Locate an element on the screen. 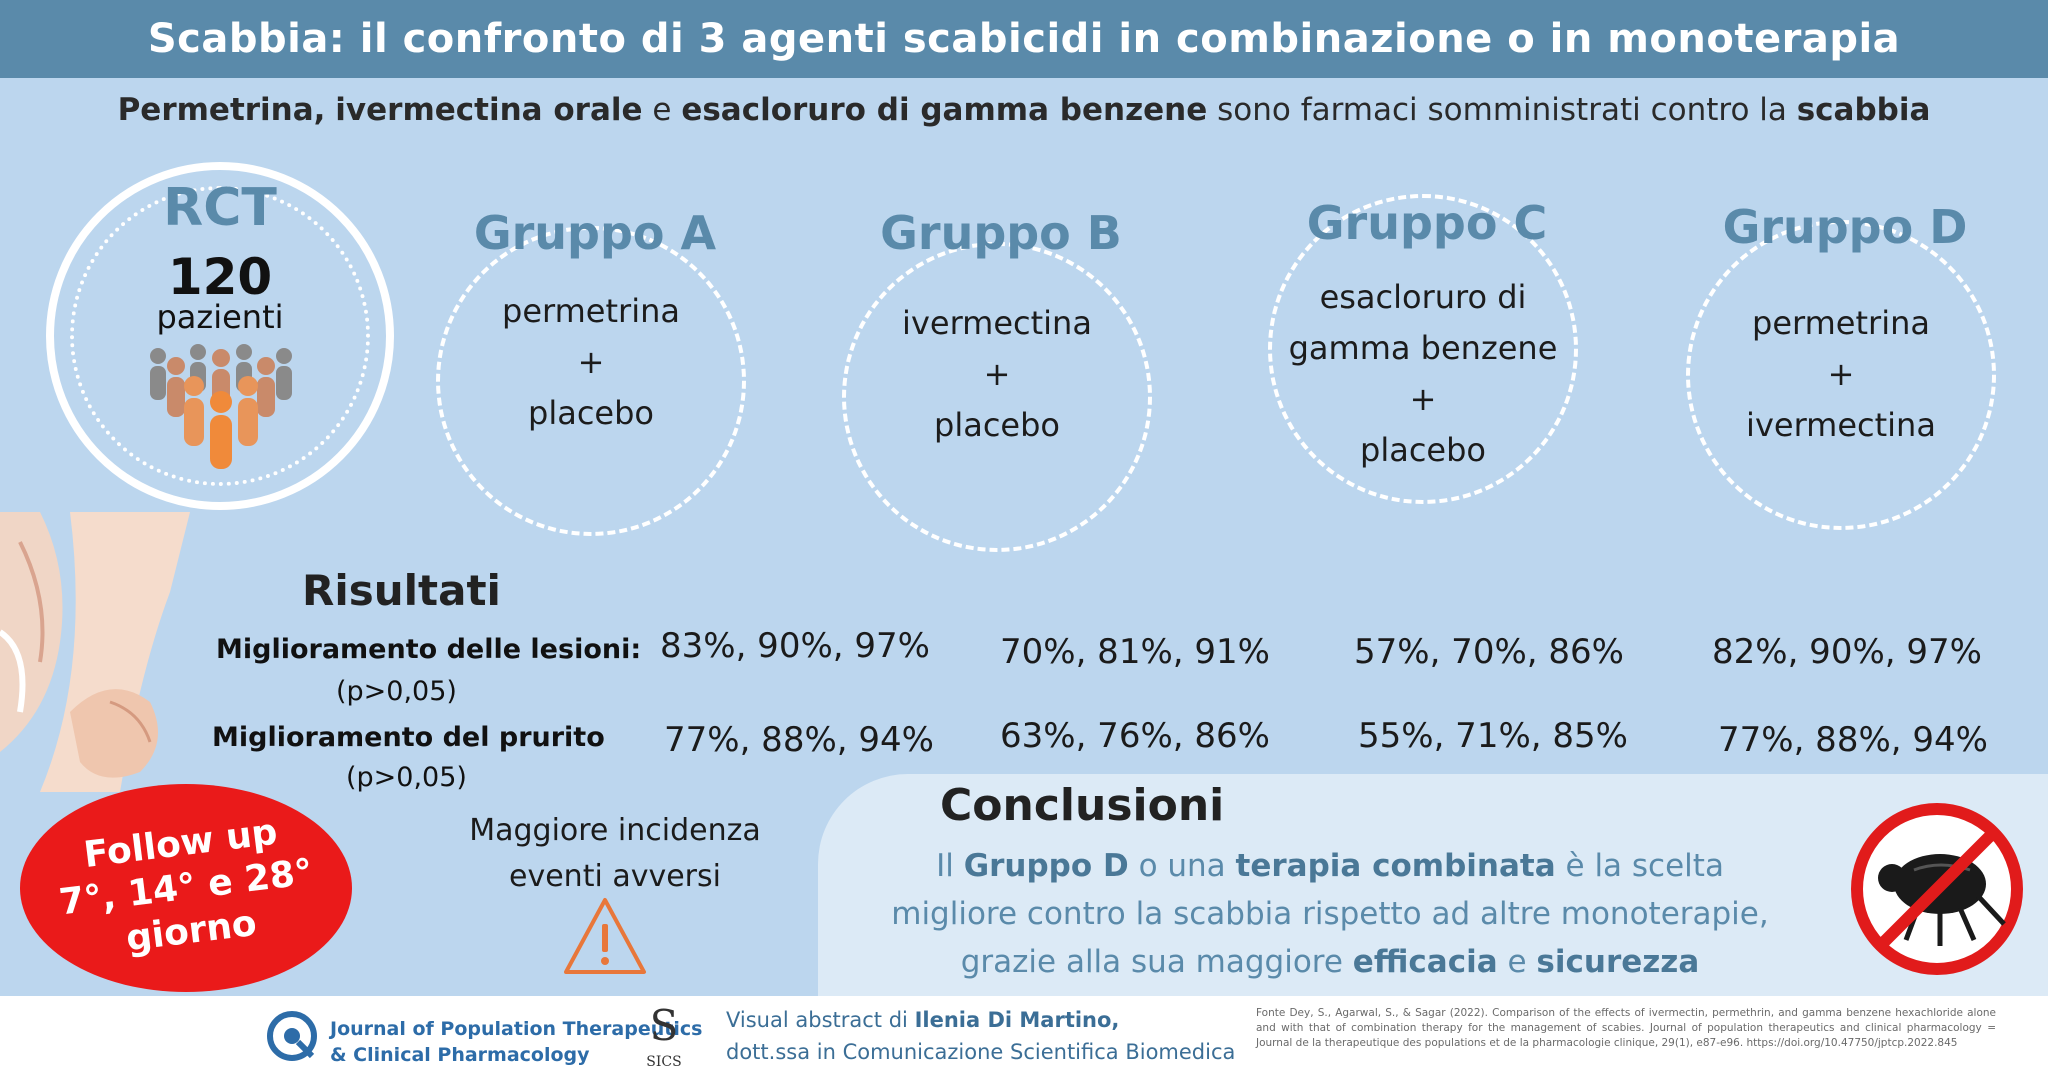  group-c-line: + is located at coordinates (1423, 399).